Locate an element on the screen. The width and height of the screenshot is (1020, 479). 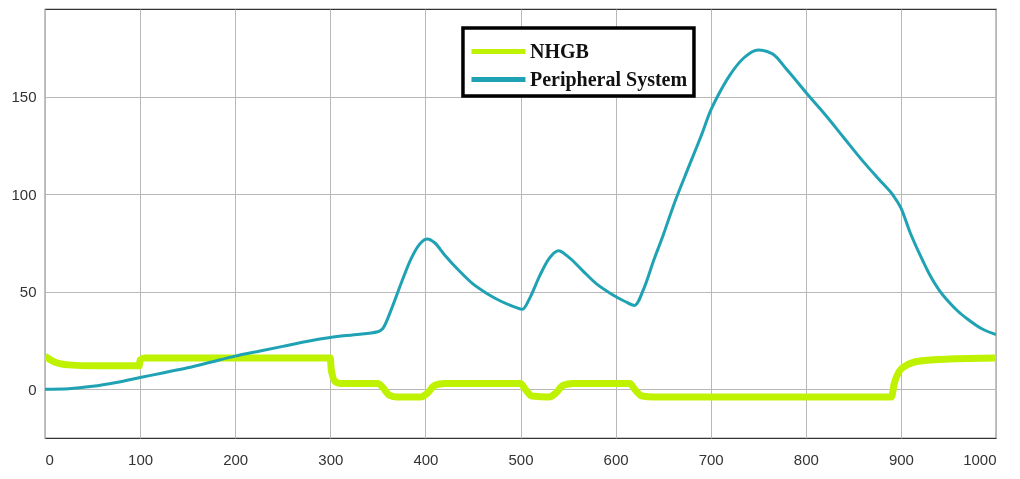
x-tick-label: 1000 is located at coordinates (980, 459).